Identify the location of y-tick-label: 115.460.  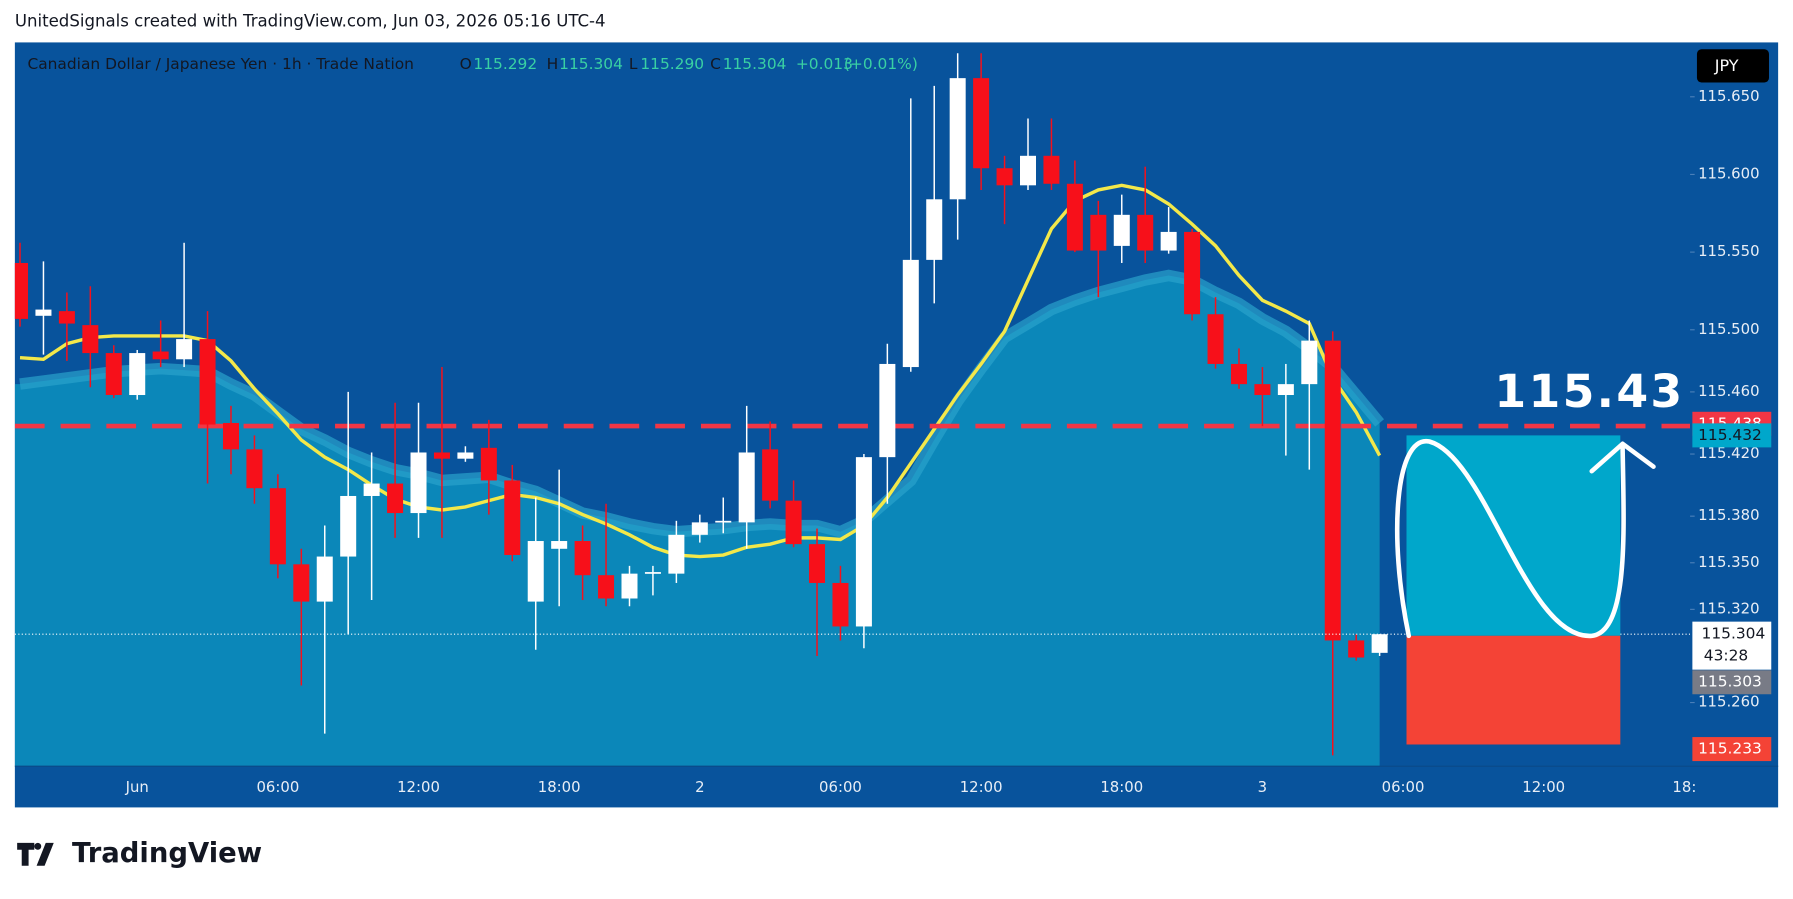
(1728, 391).